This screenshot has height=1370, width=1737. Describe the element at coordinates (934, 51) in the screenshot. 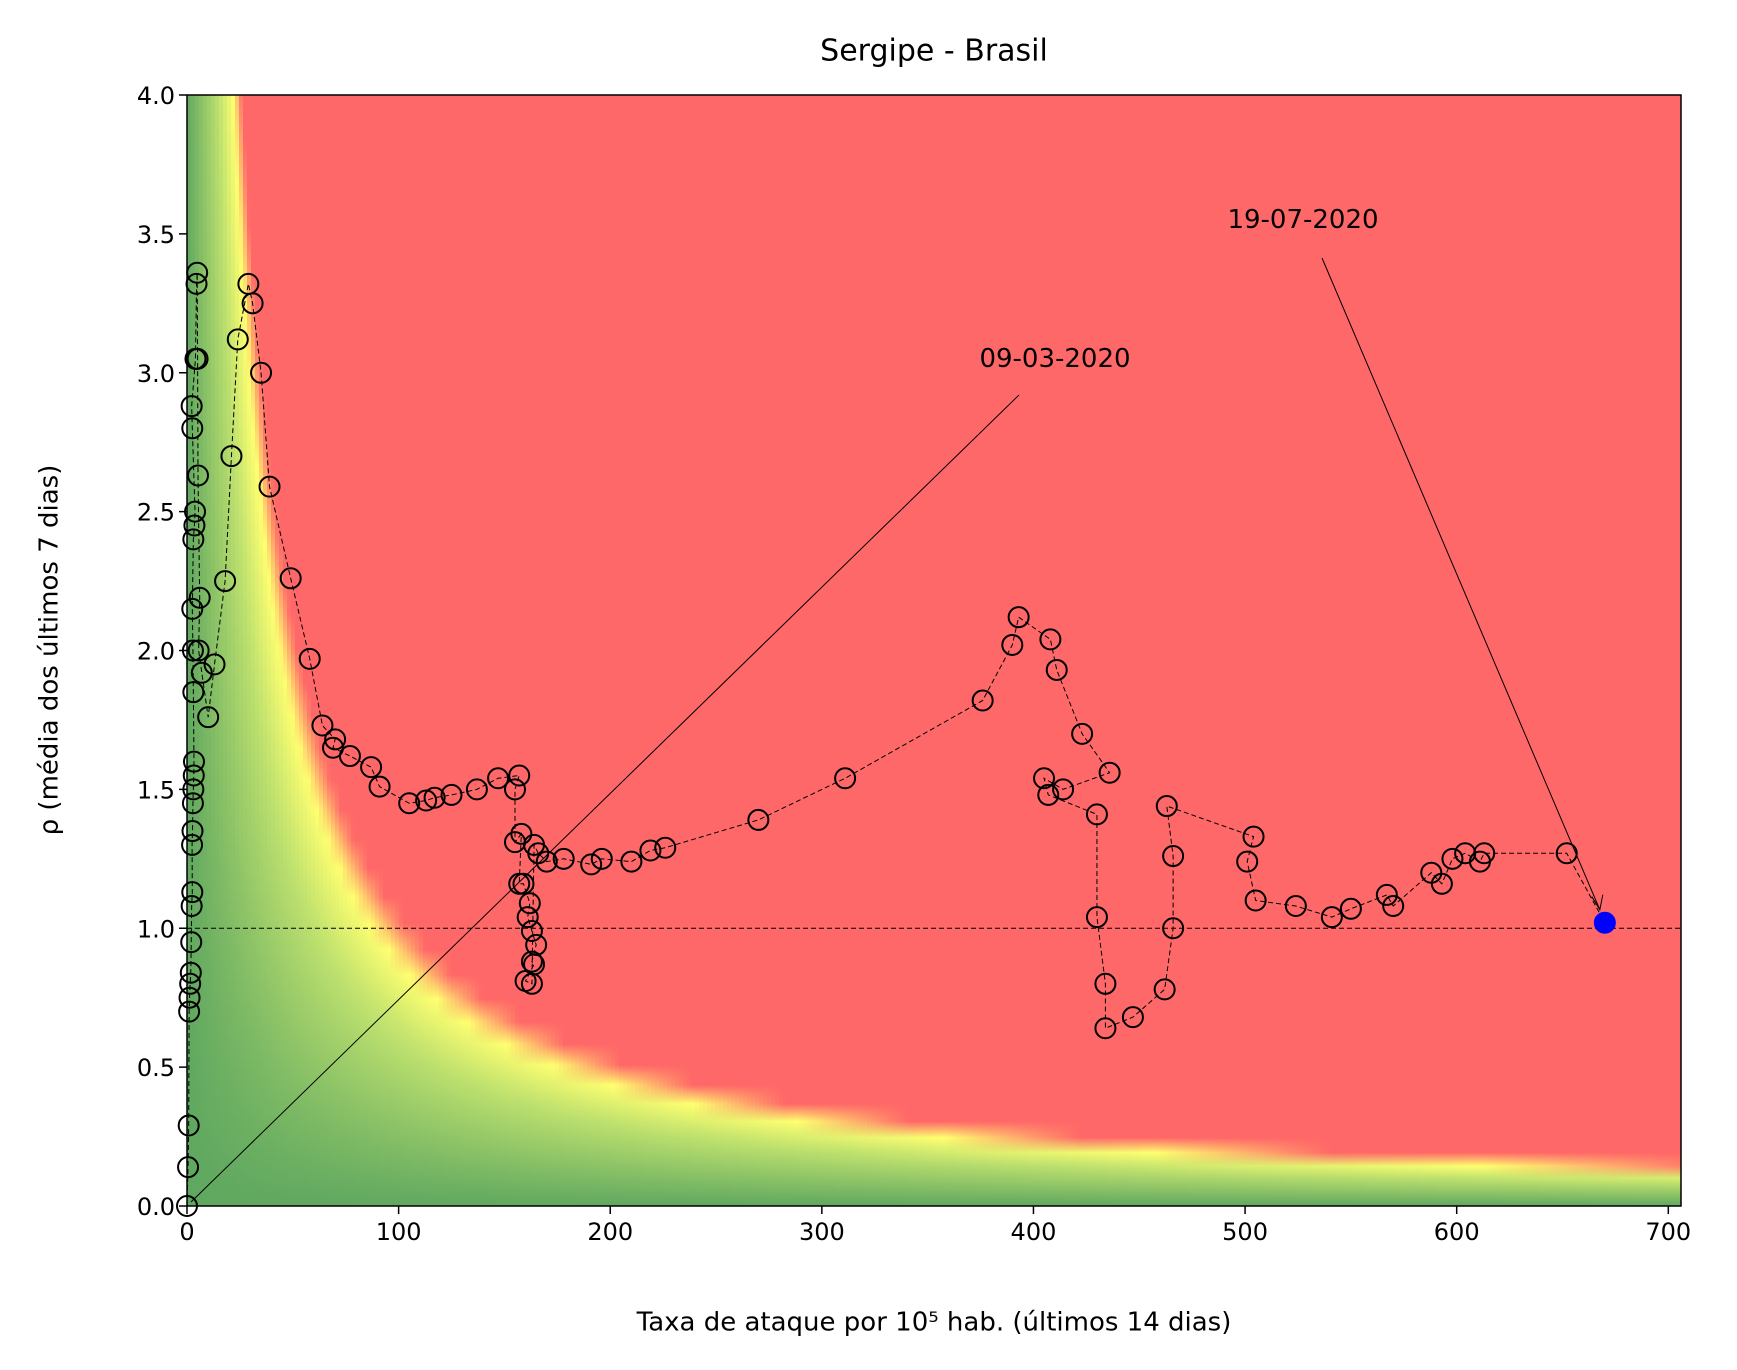

I see `chart-title: Sergipe - Brasil` at that location.